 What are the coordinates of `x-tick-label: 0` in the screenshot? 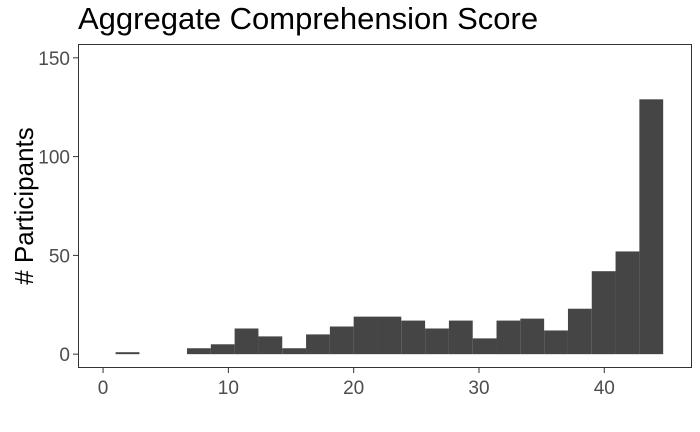 It's located at (103, 388).